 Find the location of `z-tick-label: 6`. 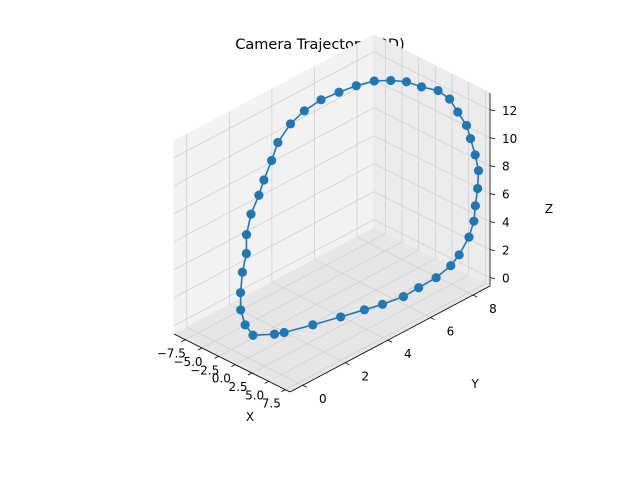

z-tick-label: 6 is located at coordinates (506, 195).